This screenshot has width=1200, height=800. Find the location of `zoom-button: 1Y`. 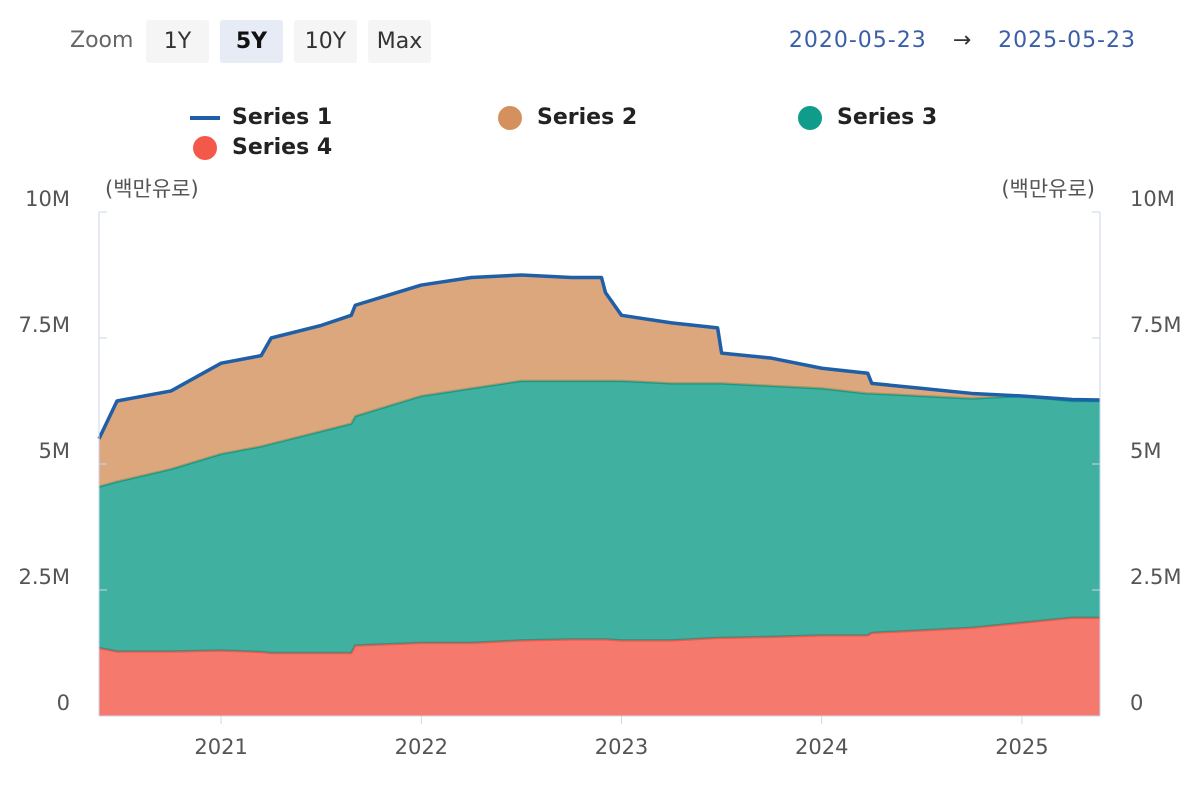

zoom-button: 1Y is located at coordinates (177, 41).